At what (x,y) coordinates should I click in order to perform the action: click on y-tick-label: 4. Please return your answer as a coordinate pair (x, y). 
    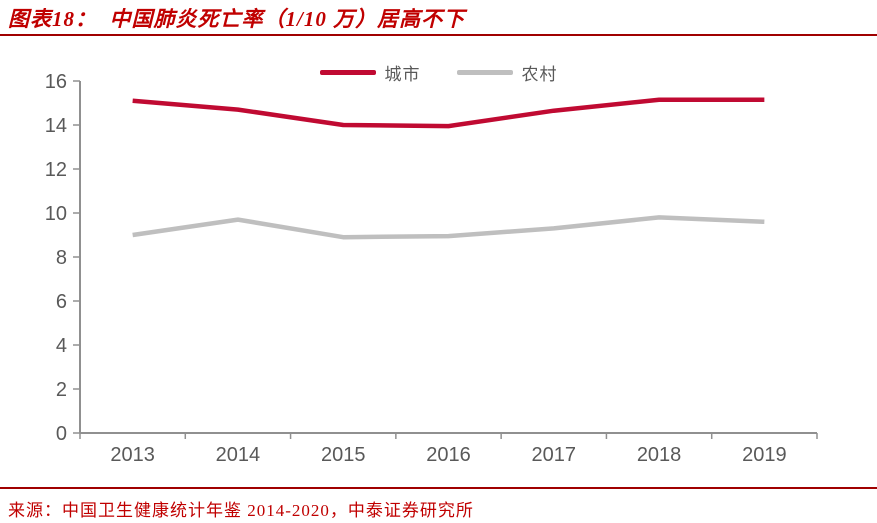
    Looking at the image, I should click on (61, 346).